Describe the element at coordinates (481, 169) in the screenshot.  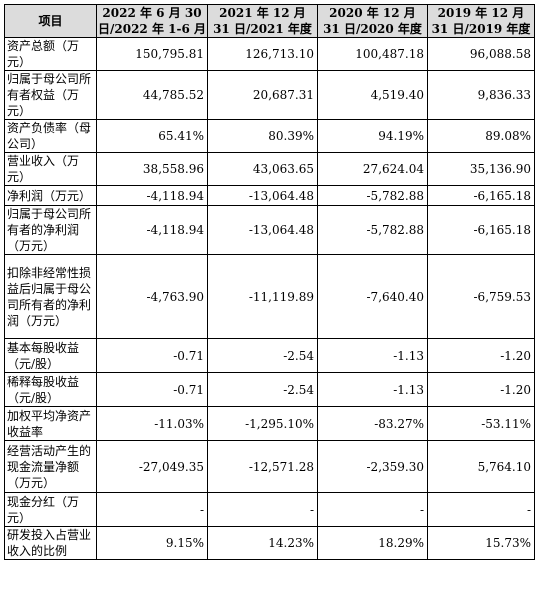
I see `cell-value: 35,136.90` at that location.